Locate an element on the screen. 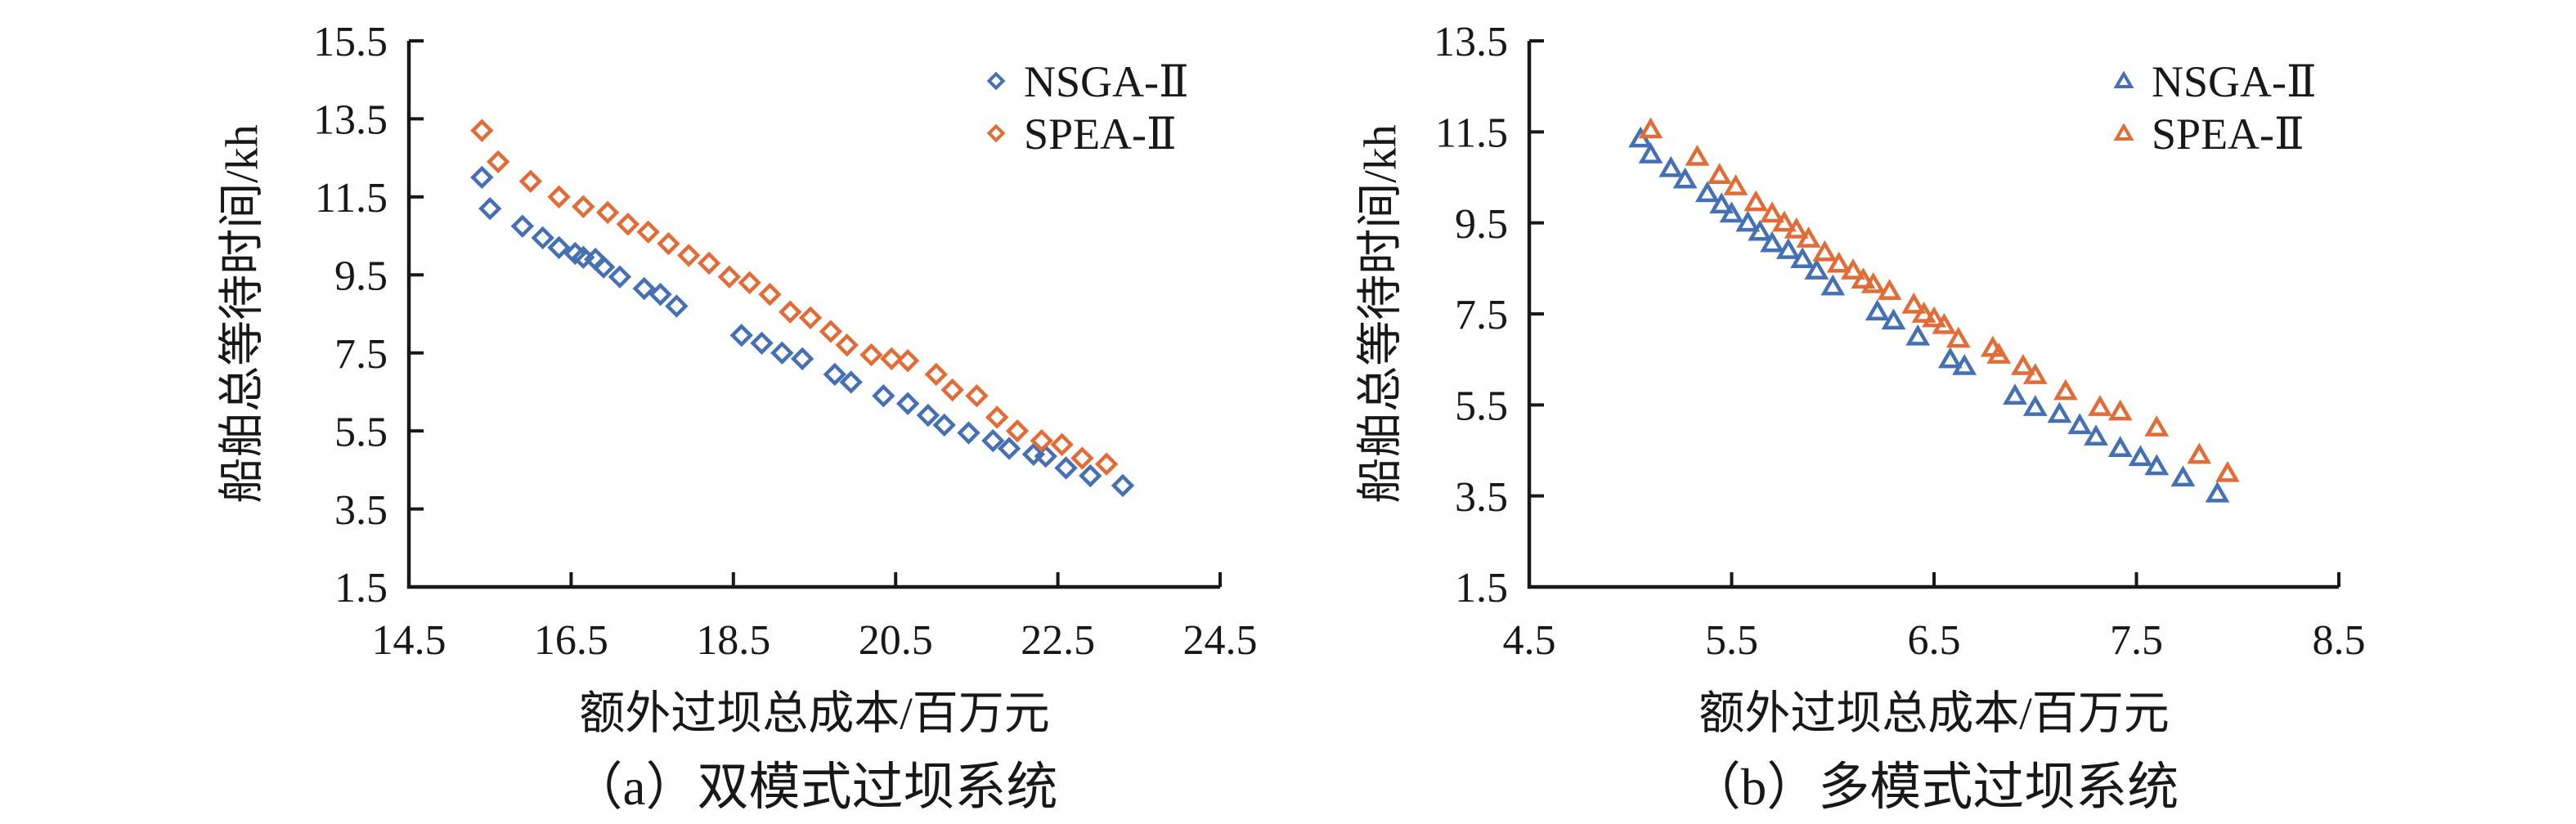 This screenshot has height=824, width=2576. y-tick-label: 3.5 is located at coordinates (361, 510).